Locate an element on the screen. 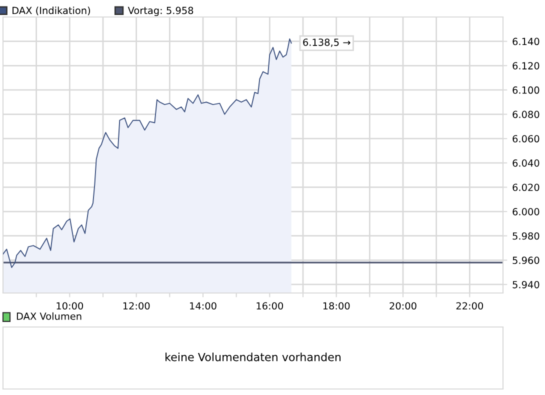 This screenshot has width=545, height=395. text: DAX Volumen is located at coordinates (49, 316).